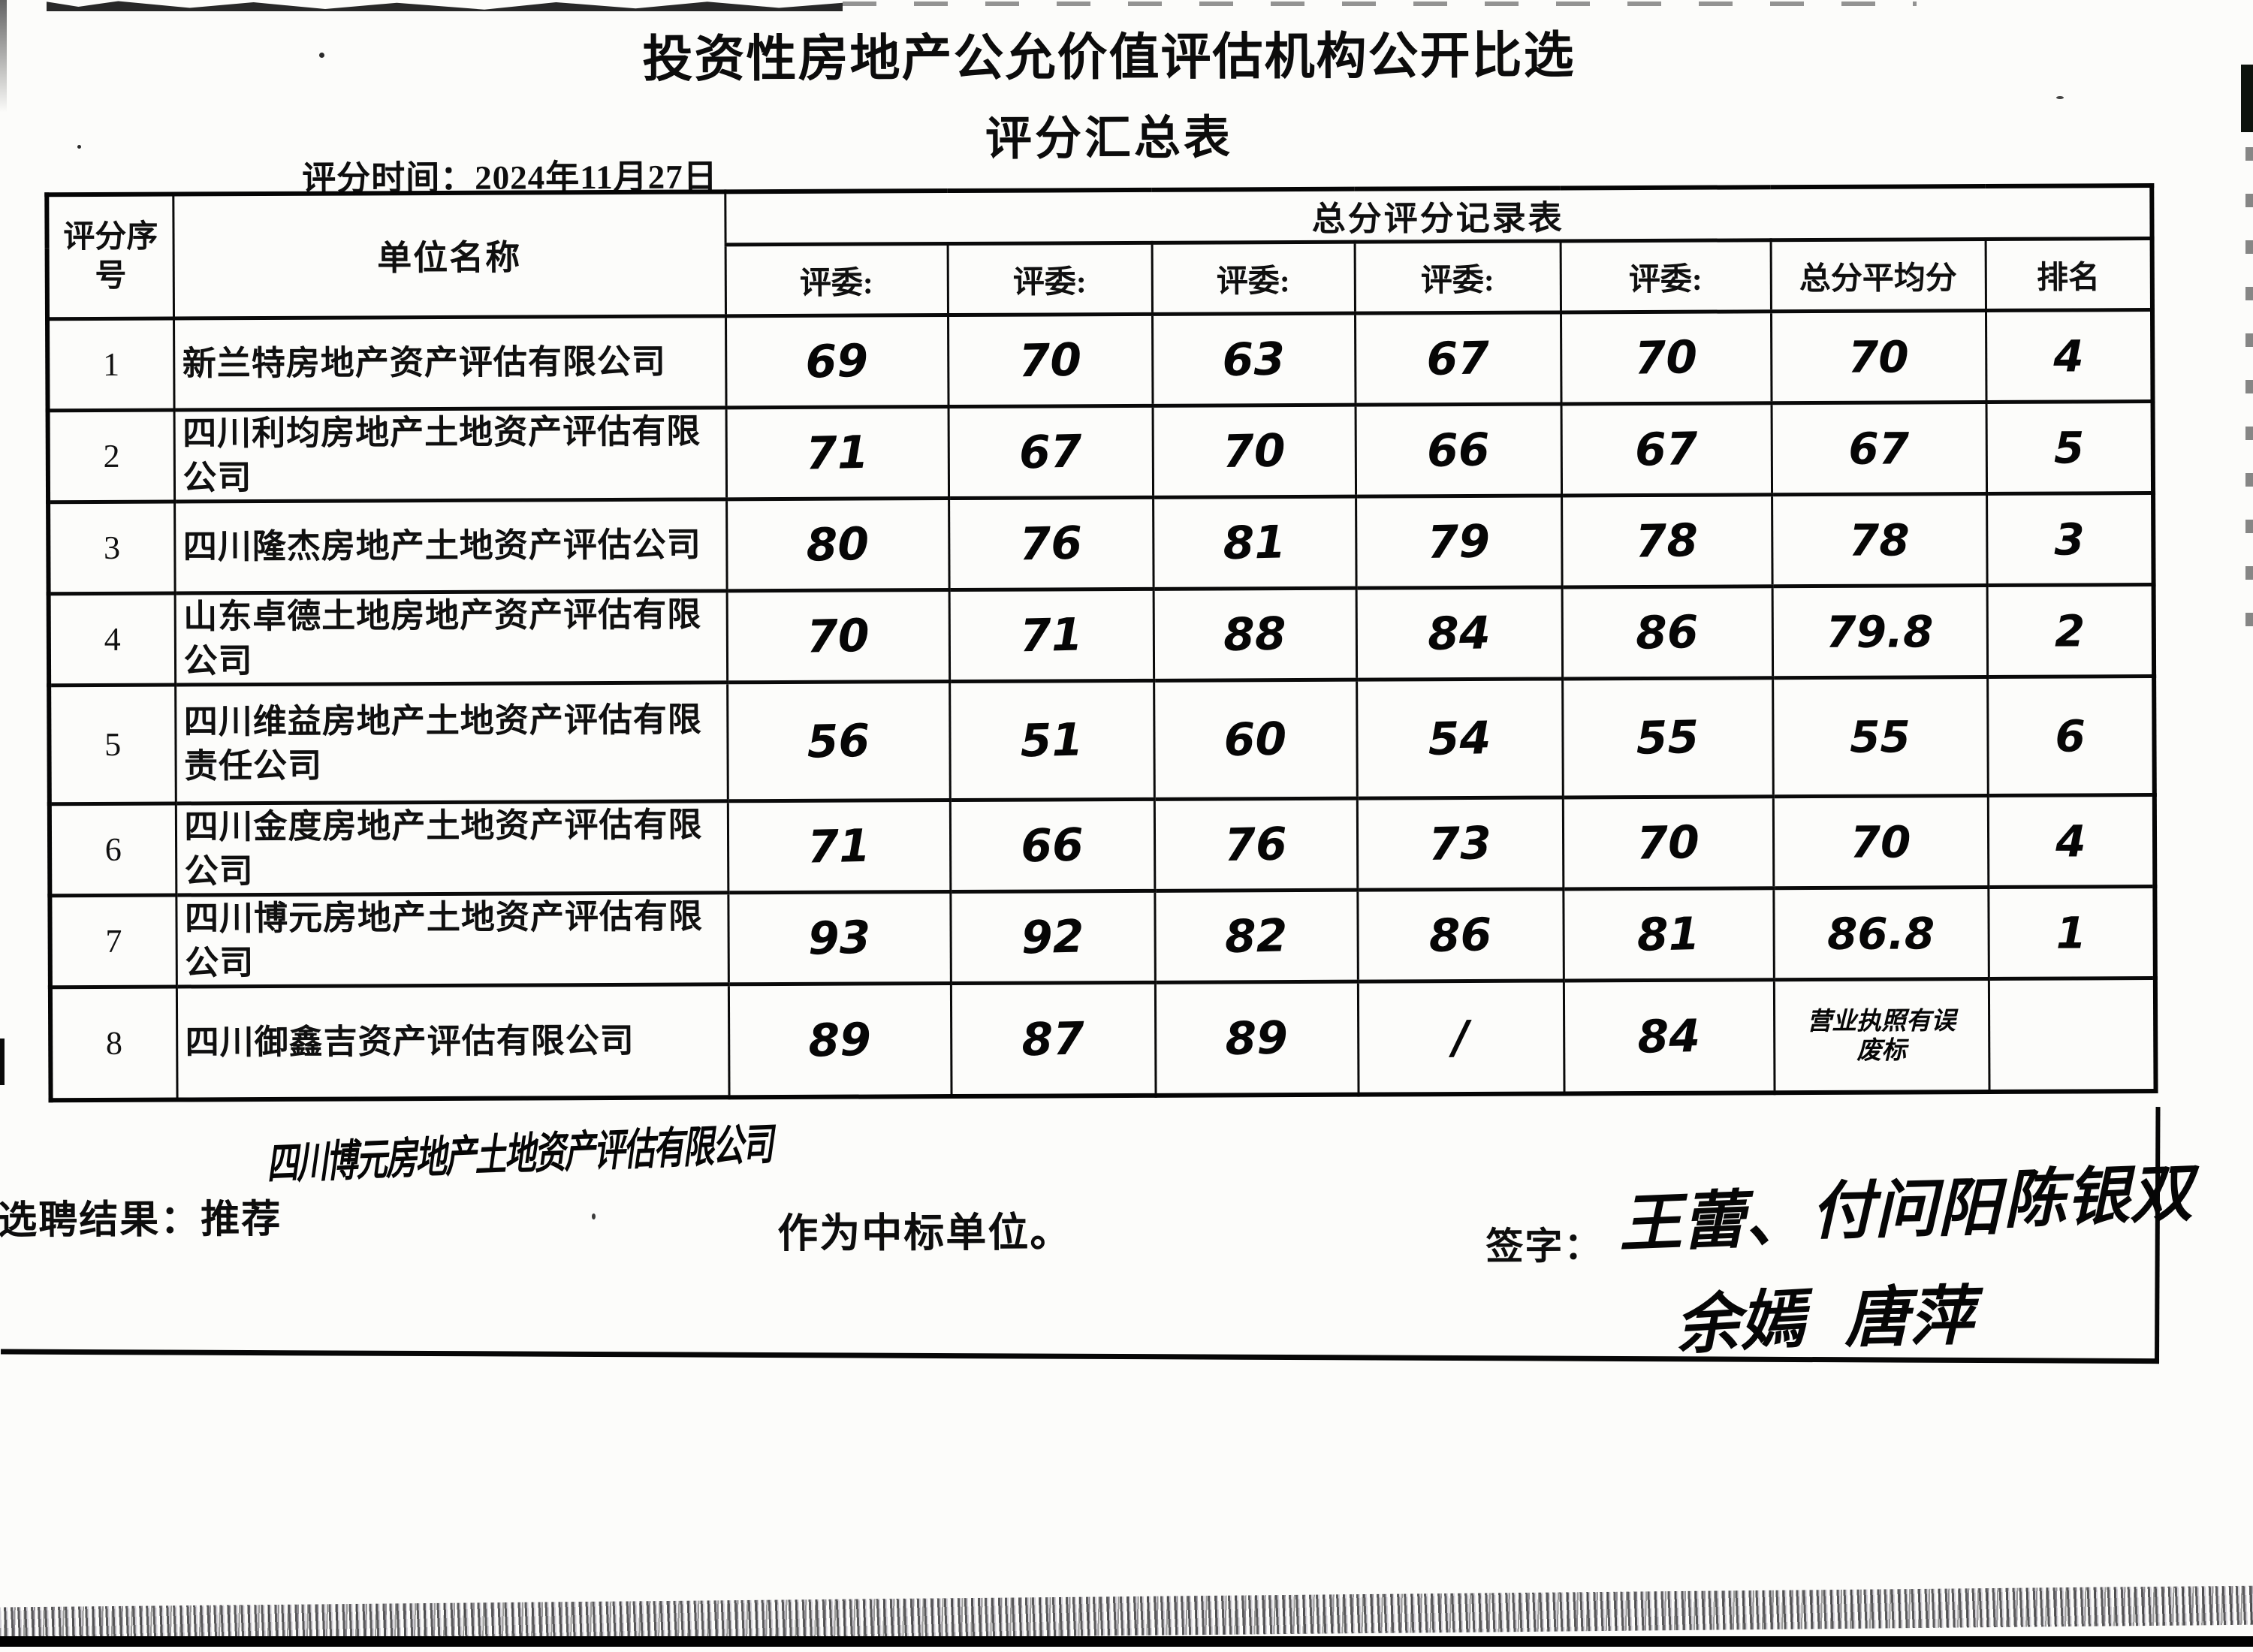  What do you see at coordinates (1881, 1035) in the screenshot?
I see `avg-cell: 营业执照有误 废标` at bounding box center [1881, 1035].